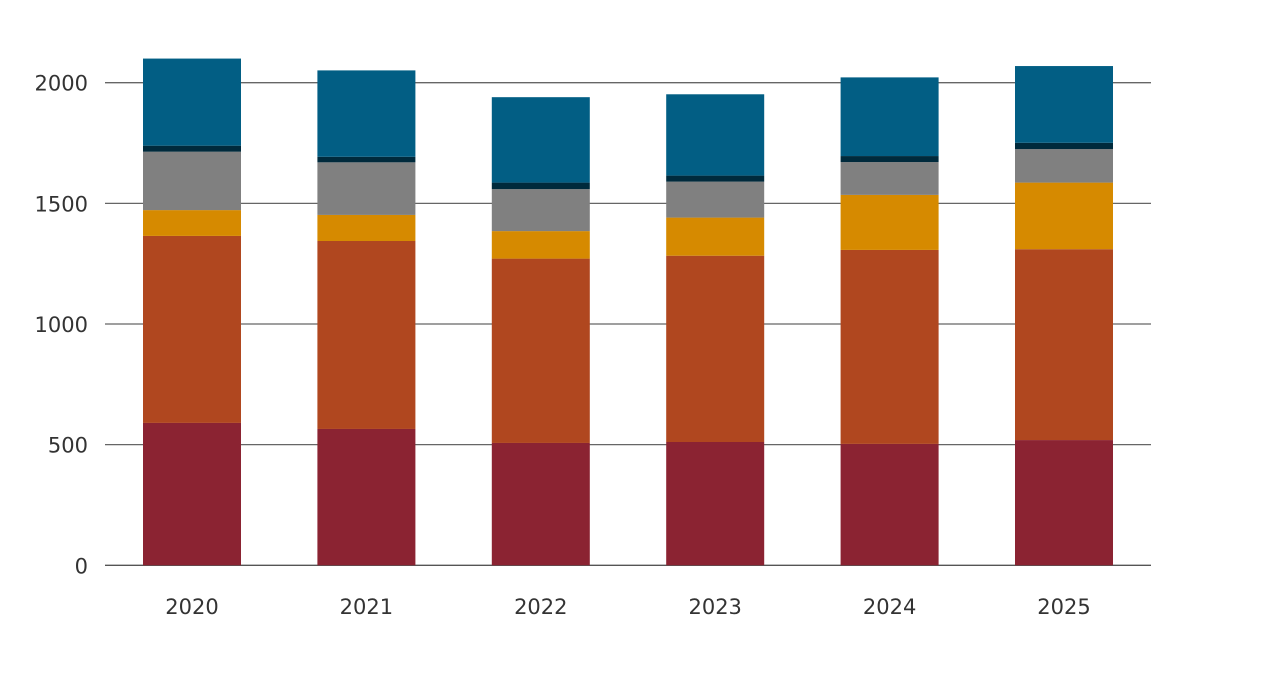 This screenshot has width=1261, height=680. What do you see at coordinates (61, 84) in the screenshot?
I see `y-tick-label: 2000` at bounding box center [61, 84].